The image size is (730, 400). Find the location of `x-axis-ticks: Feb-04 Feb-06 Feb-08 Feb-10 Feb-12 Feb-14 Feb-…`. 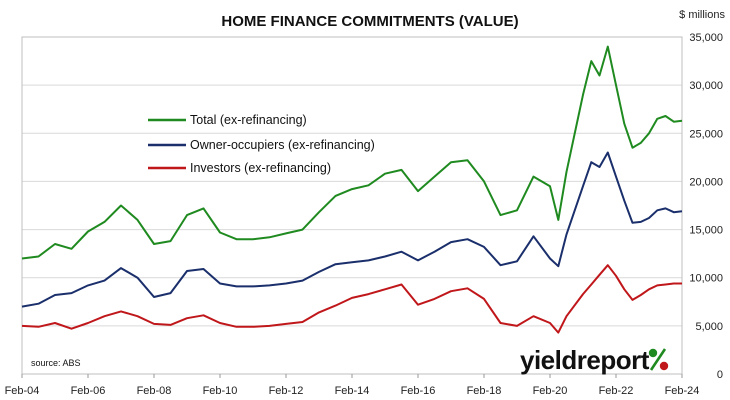

x-axis-ticks: Feb-04 Feb-06 Feb-08 Feb-10 Feb-12 Feb-14 Feb-… is located at coordinates (352, 385).